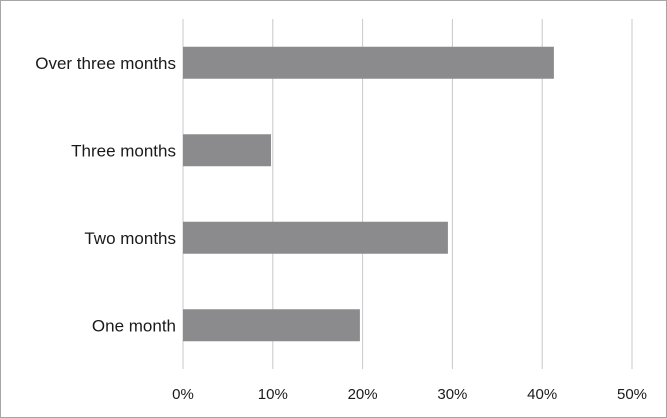 This screenshot has height=418, width=667. What do you see at coordinates (452, 394) in the screenshot?
I see `x-tick-label: 30%` at bounding box center [452, 394].